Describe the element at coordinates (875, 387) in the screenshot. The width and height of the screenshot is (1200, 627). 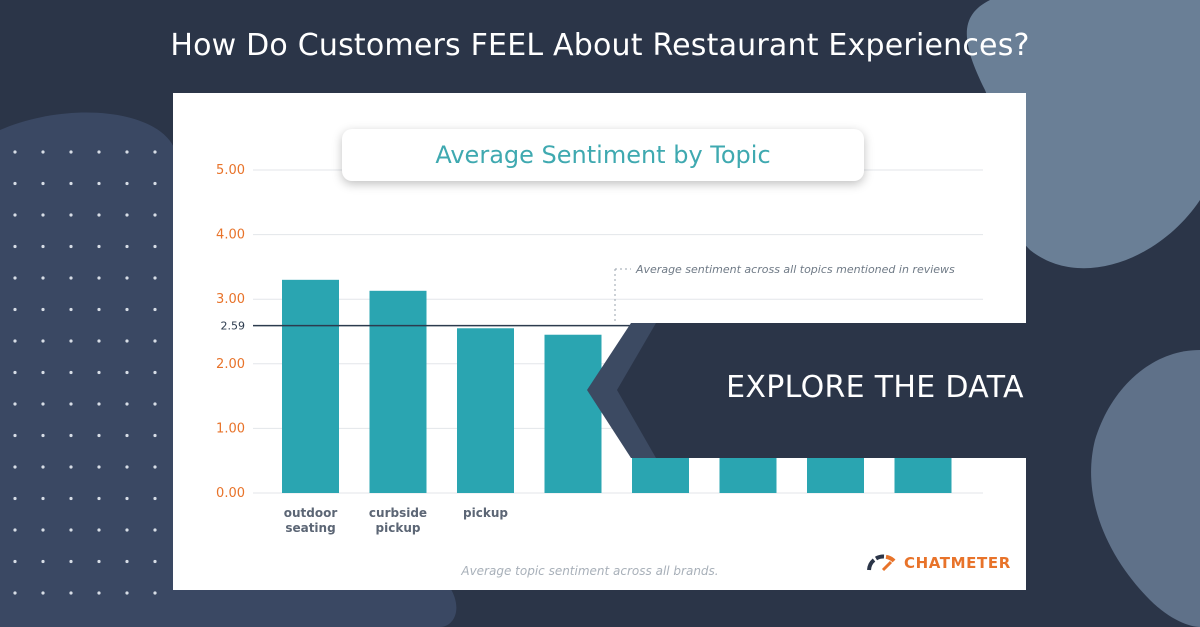
I see `explore-data-button: EXPLORE THE DATA` at that location.